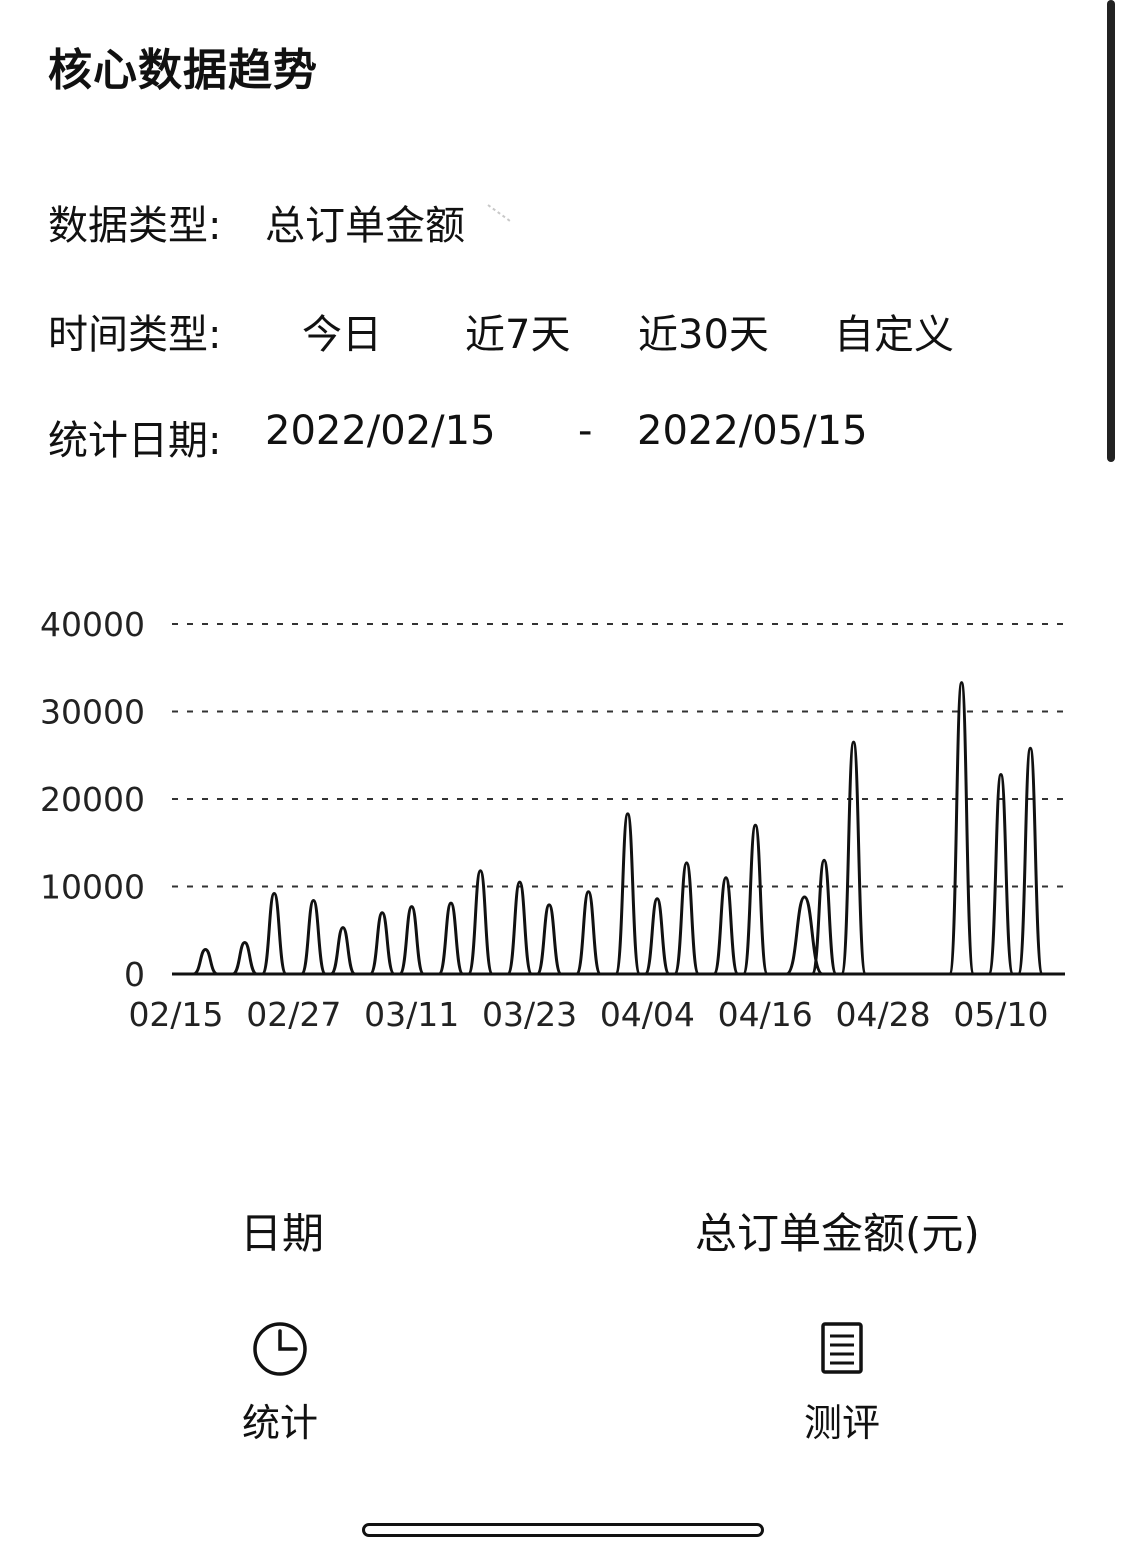 The height and width of the screenshot is (1553, 1125). What do you see at coordinates (293, 1014) in the screenshot?
I see `x-tick-label: 02/27` at bounding box center [293, 1014].